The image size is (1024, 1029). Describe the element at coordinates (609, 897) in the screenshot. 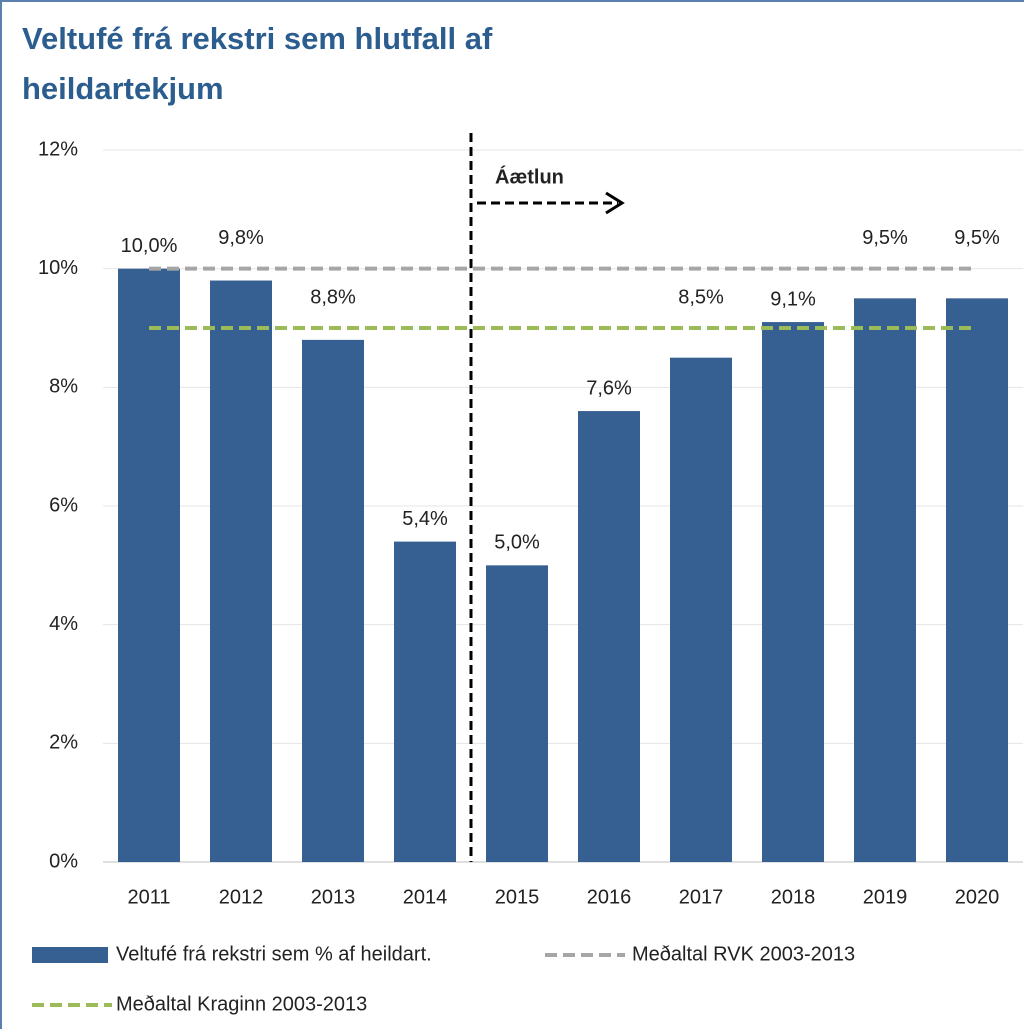

I see `x-tick-label: 2016` at that location.